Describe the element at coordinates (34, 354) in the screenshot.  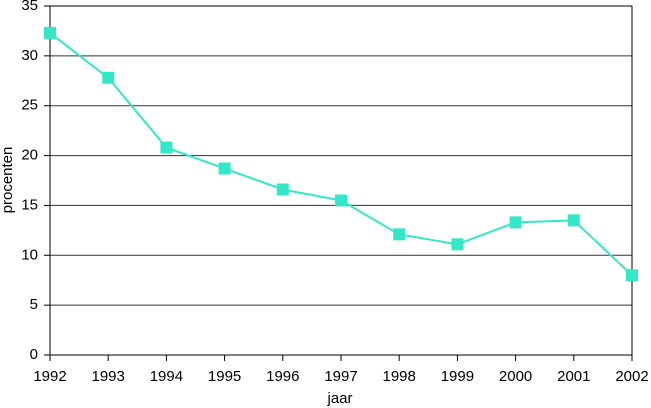
I see `y-tick-label: 0` at that location.